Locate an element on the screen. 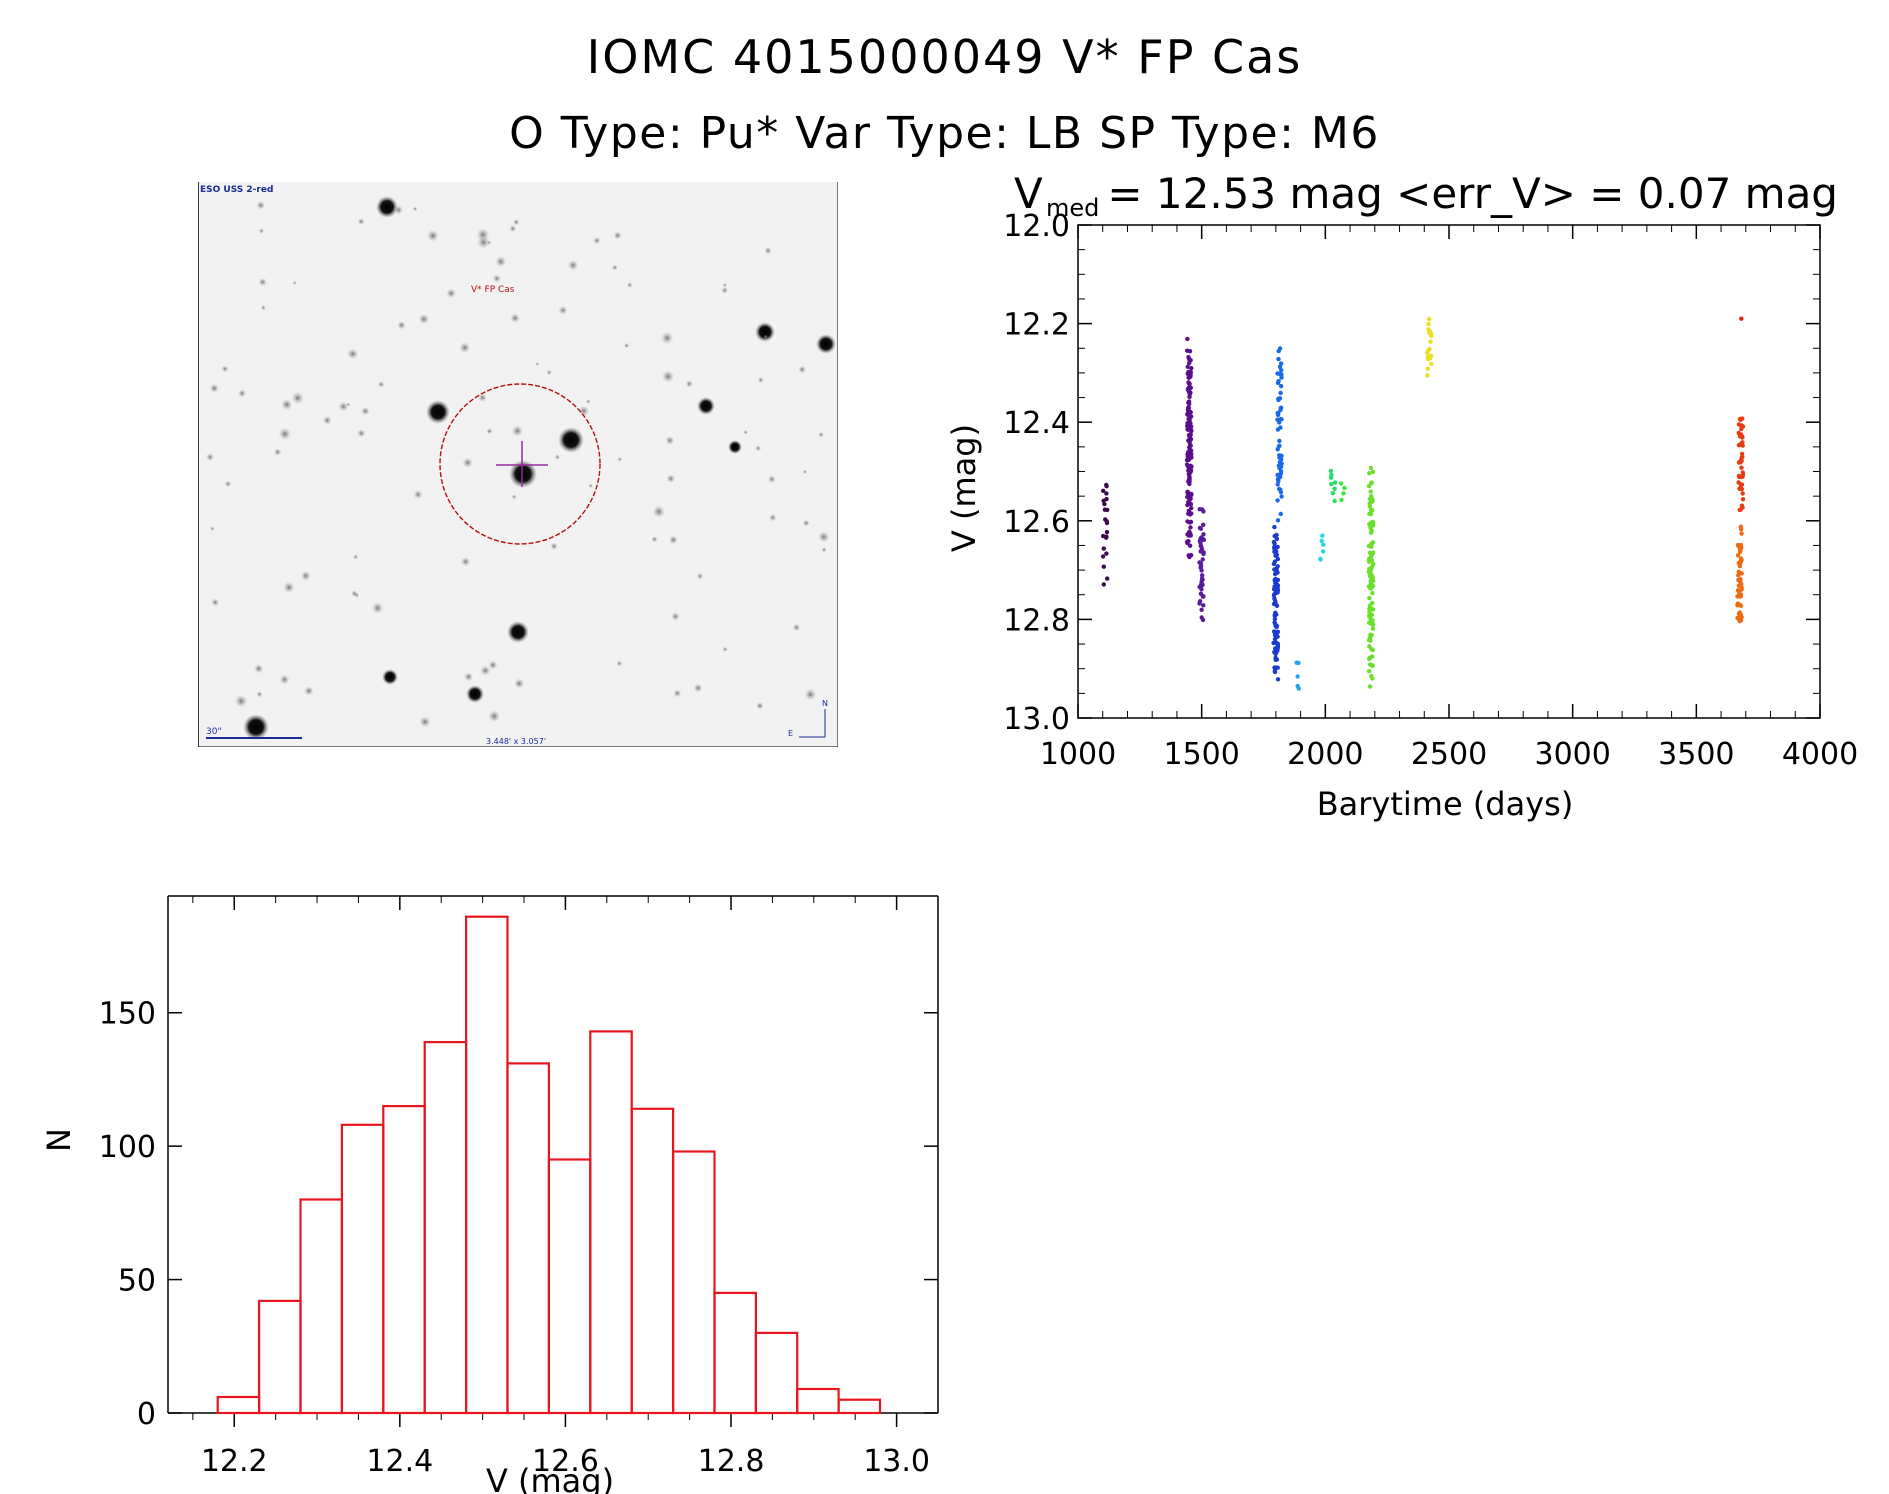  lc-xtick-label: 2500 is located at coordinates (1449, 754).